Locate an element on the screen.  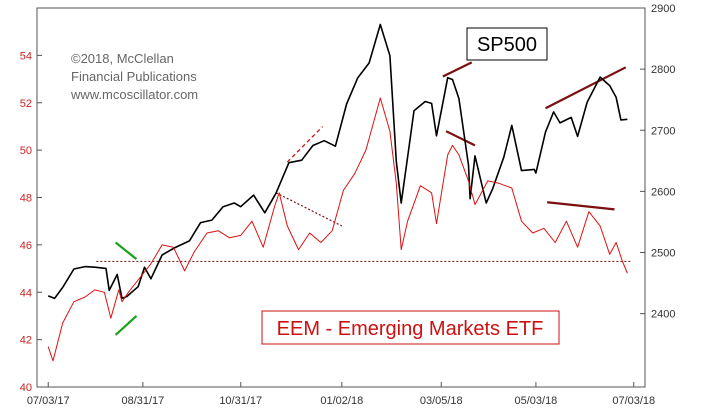
sp500-label: SP500 is located at coordinates (507, 45).